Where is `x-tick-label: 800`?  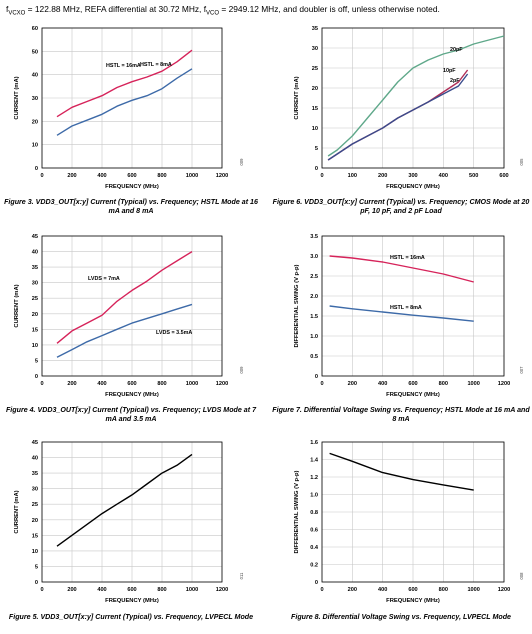
x-tick-label: 800 is located at coordinates (443, 590).